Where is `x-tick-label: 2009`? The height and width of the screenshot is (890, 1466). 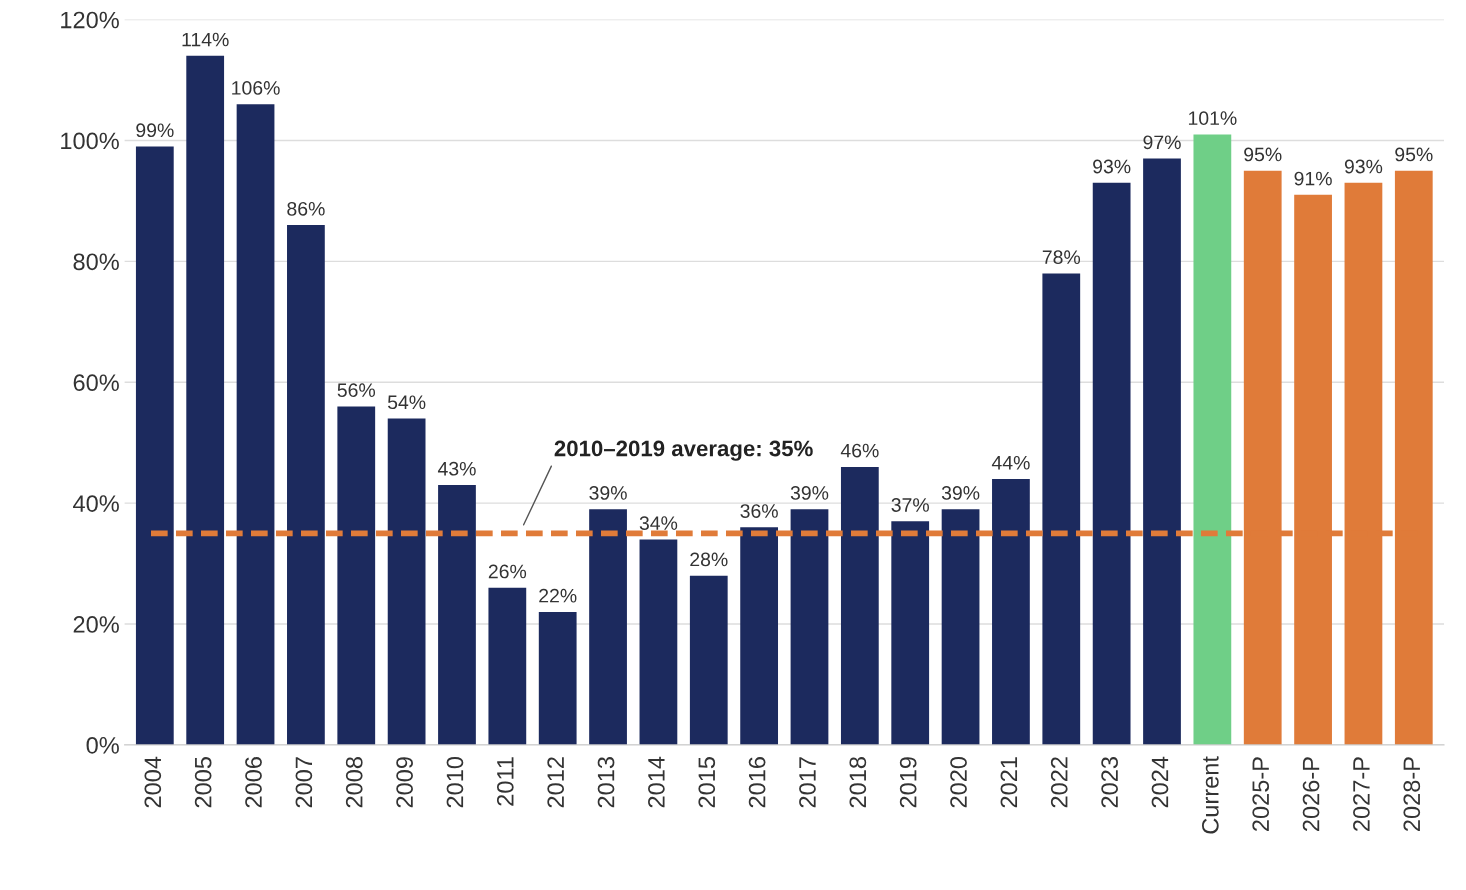
x-tick-label: 2009 is located at coordinates (404, 782).